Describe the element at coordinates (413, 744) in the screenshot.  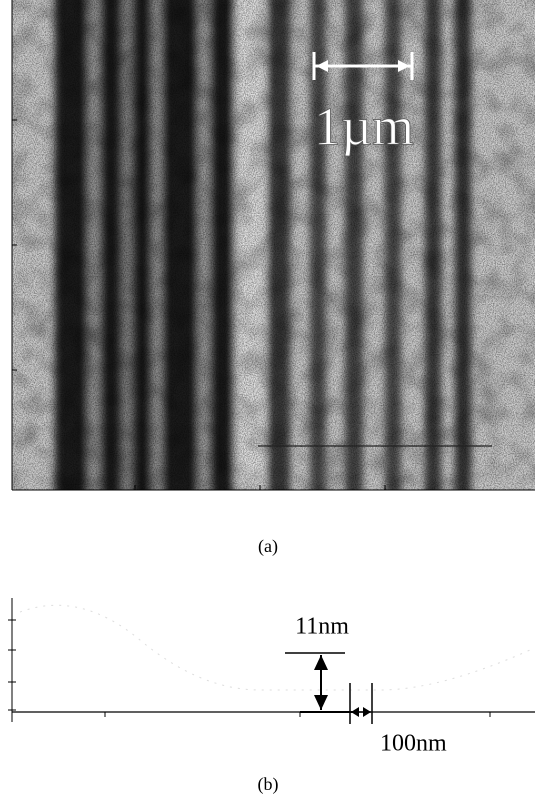
I see `width-label: 100nm` at that location.